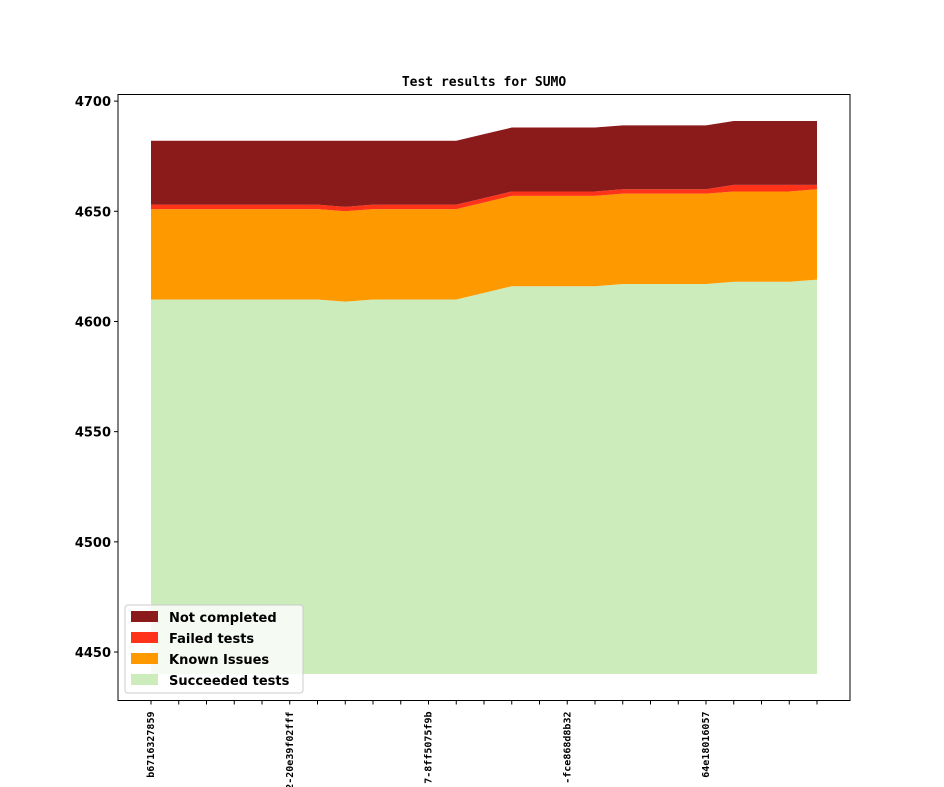 The height and width of the screenshot is (787, 944). I want to click on y-tick-label: 4550, so click(93, 433).